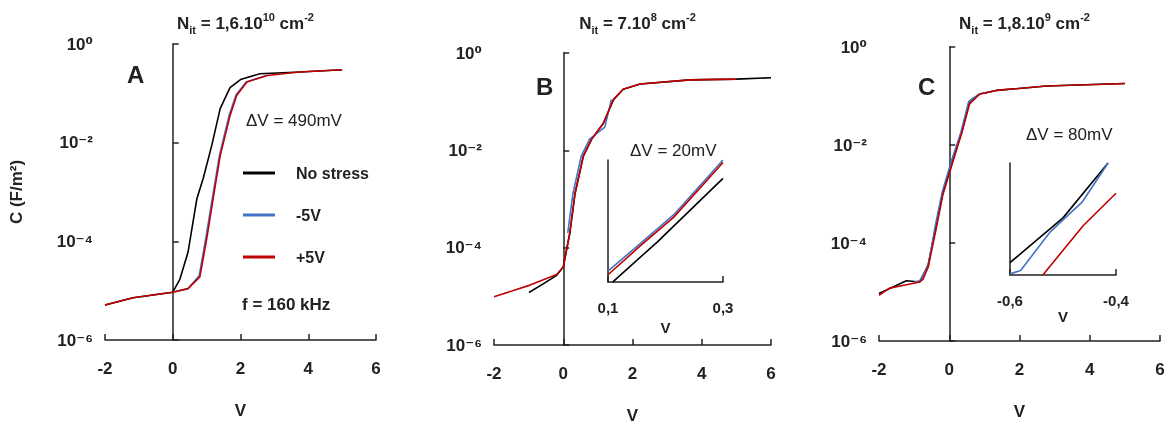 This screenshot has width=1172, height=429. What do you see at coordinates (333, 173) in the screenshot?
I see `legend-label: No stress` at bounding box center [333, 173].